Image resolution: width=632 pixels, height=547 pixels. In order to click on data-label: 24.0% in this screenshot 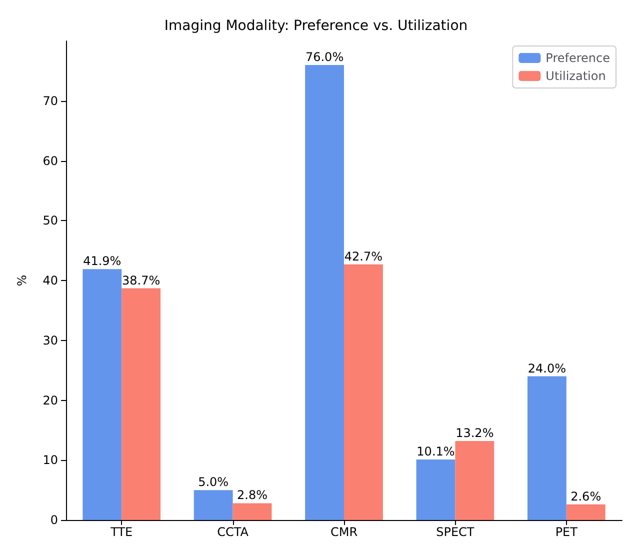, I will do `click(547, 368)`.